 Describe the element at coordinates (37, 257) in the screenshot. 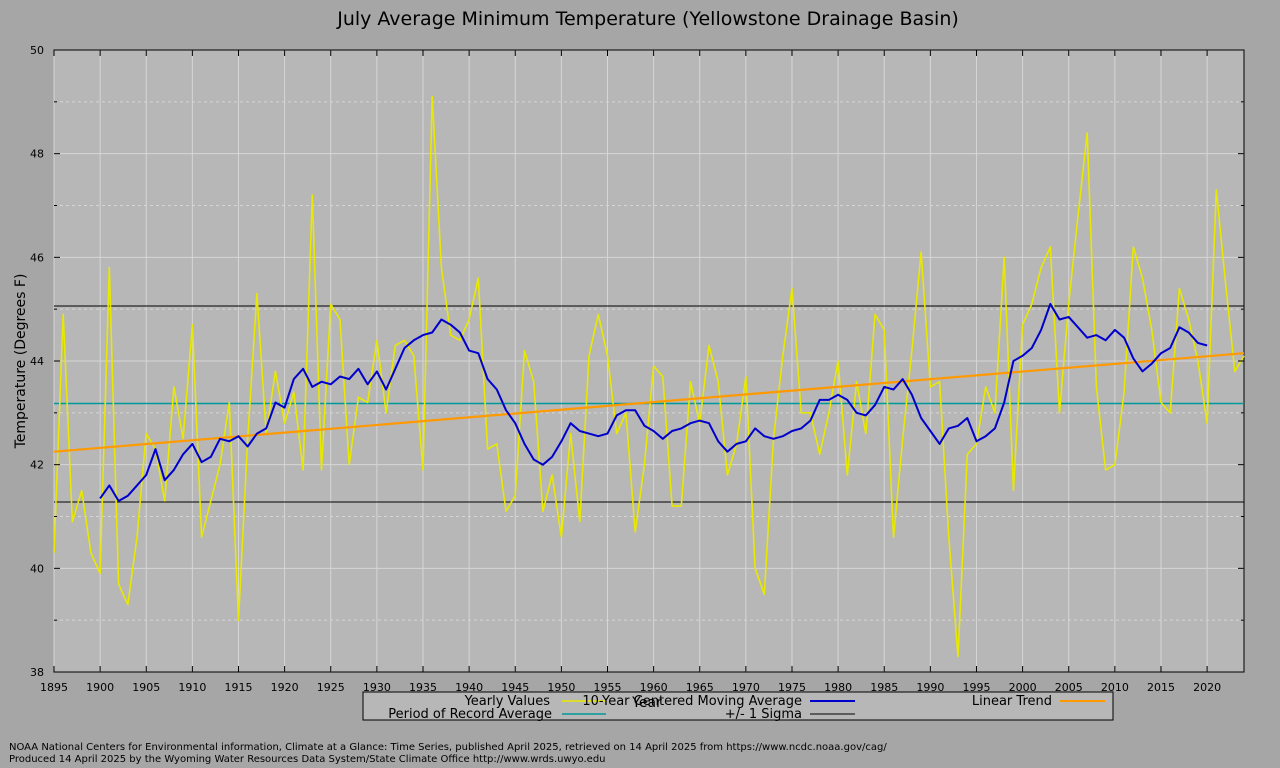

I see `y-tick-label: 46` at that location.